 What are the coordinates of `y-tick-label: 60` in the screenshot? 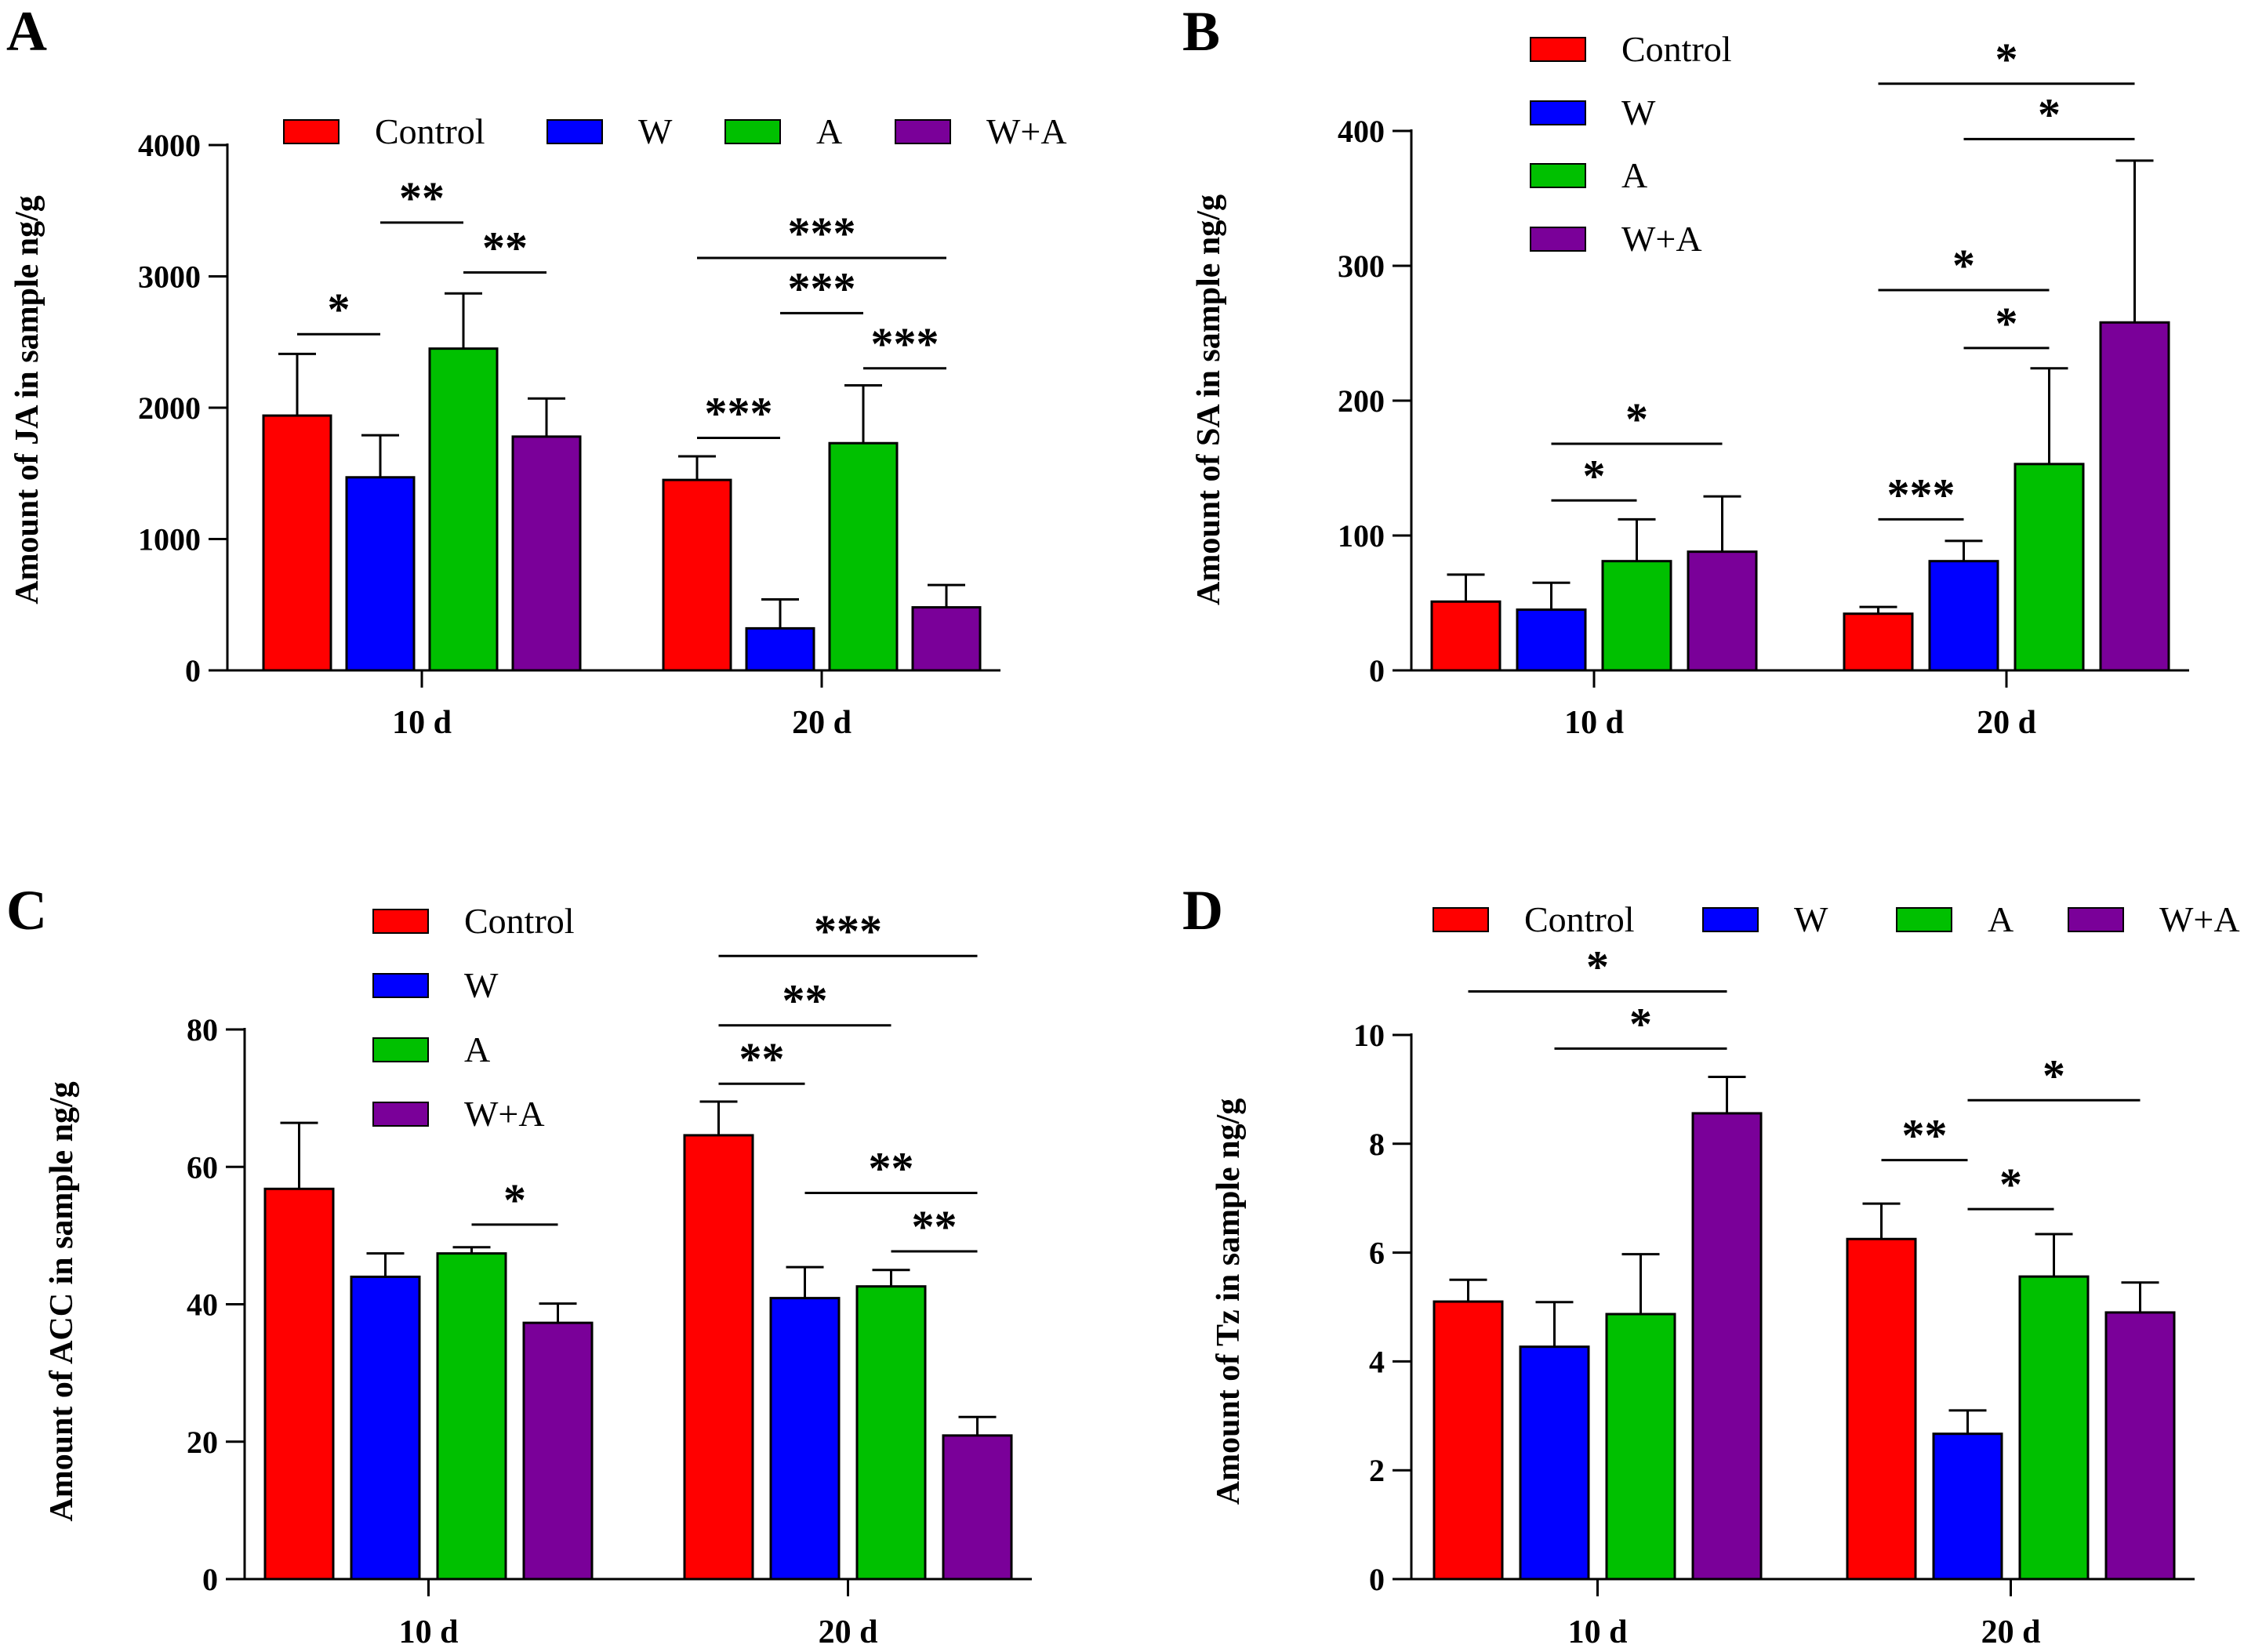 It's located at (202, 1167).